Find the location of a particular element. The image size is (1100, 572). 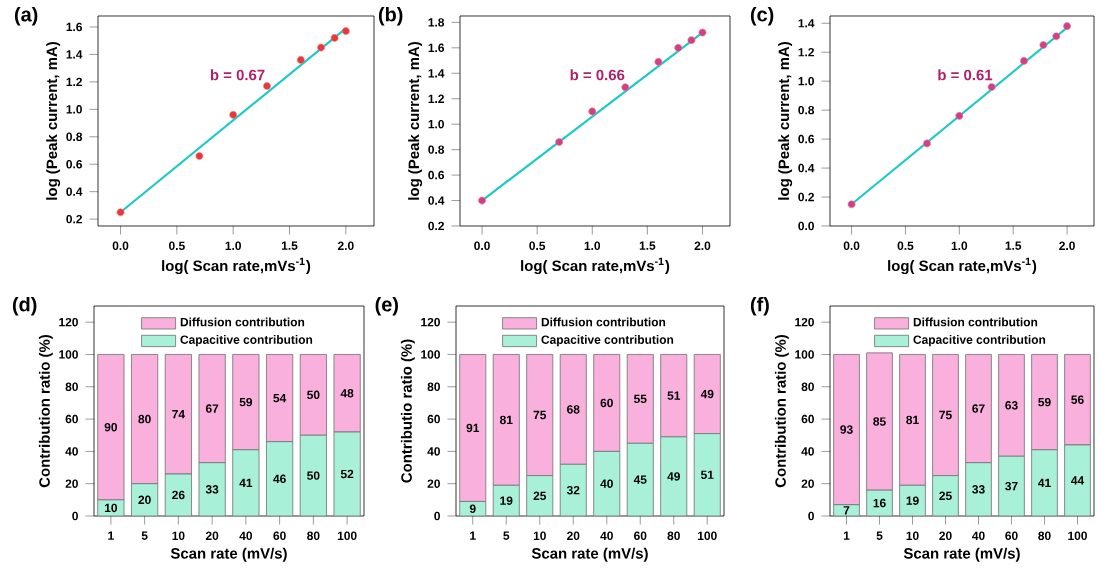

chart-title: (d) is located at coordinates (24, 306).